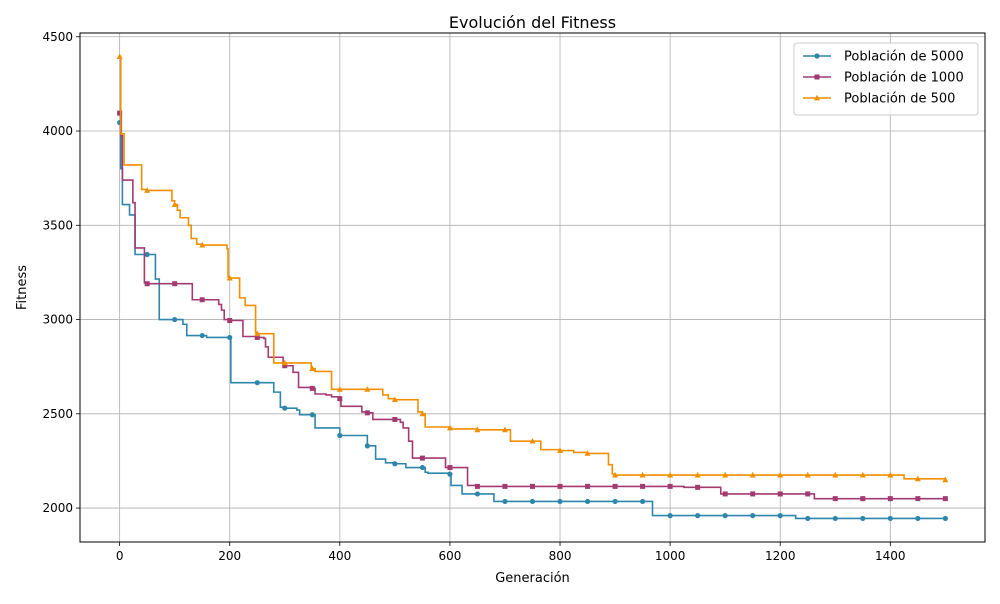 Image resolution: width=1000 pixels, height=604 pixels. Describe the element at coordinates (449, 556) in the screenshot. I see `x-tick-label: 600` at that location.